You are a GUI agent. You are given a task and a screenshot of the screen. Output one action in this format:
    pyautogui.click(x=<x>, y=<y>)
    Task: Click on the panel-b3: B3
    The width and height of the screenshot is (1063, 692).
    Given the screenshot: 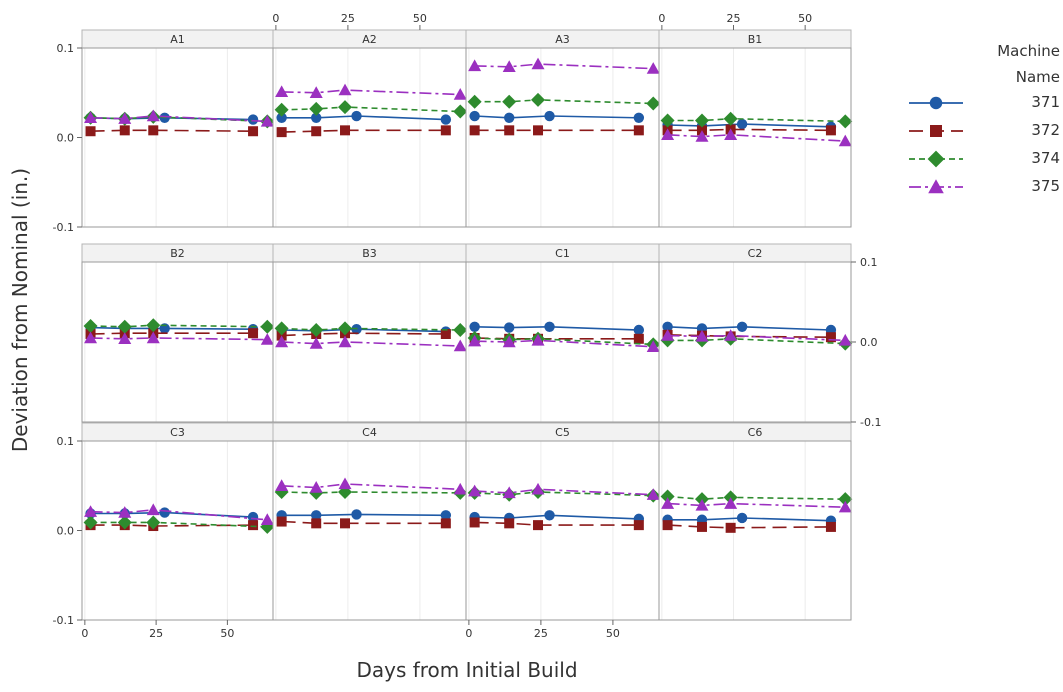 What is the action you would take?
    pyautogui.click(x=370, y=333)
    